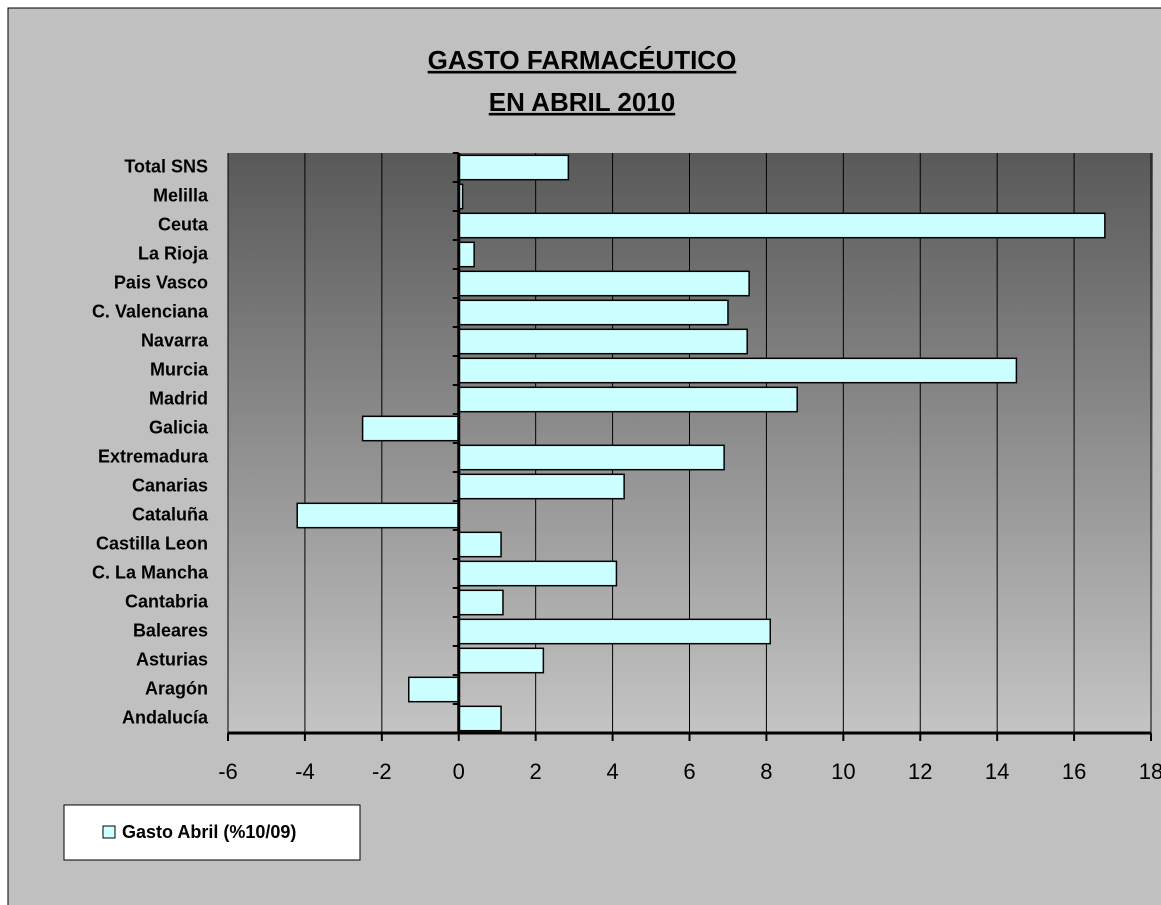 This screenshot has width=1161, height=905. I want to click on y-tick-label: Galicia, so click(179, 427).